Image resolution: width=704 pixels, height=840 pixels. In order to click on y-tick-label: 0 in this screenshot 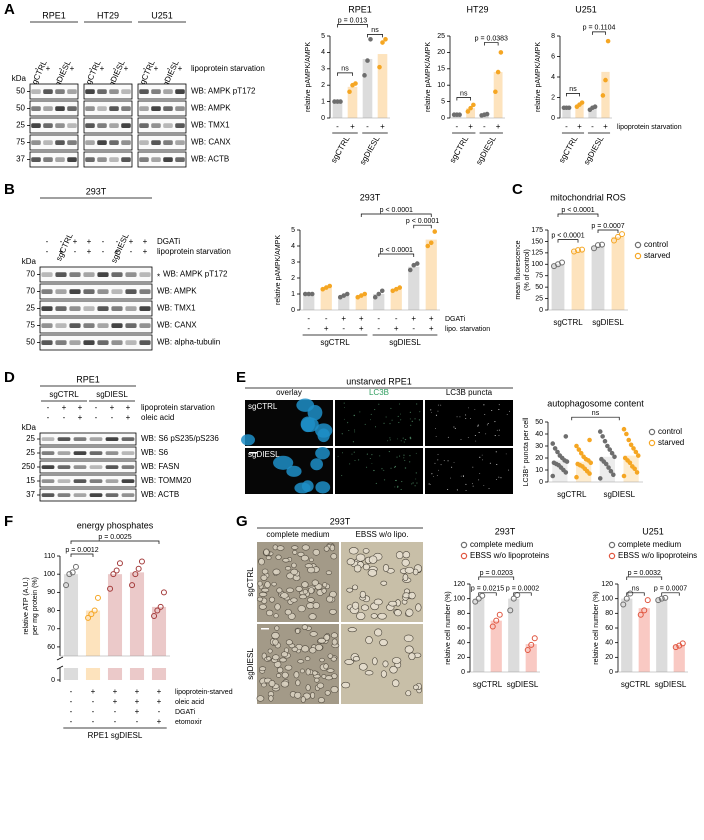, I will do `click(541, 310)`.